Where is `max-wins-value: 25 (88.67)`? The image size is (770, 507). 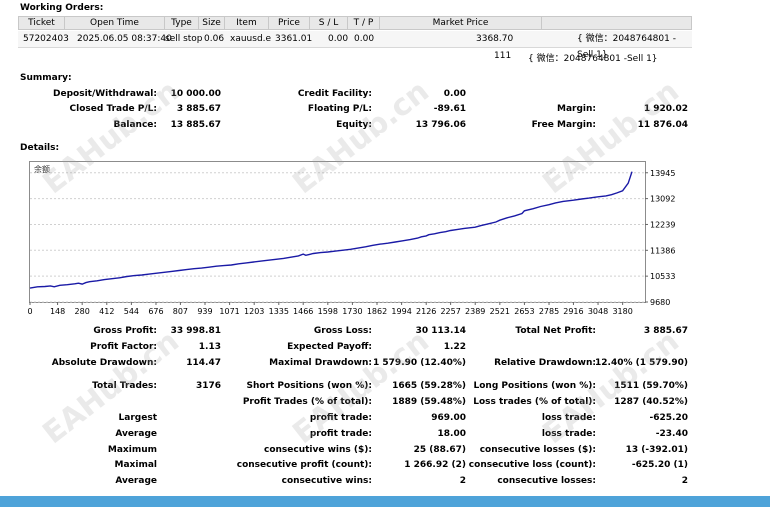 max-wins-value: 25 (88.67) is located at coordinates (439, 450).